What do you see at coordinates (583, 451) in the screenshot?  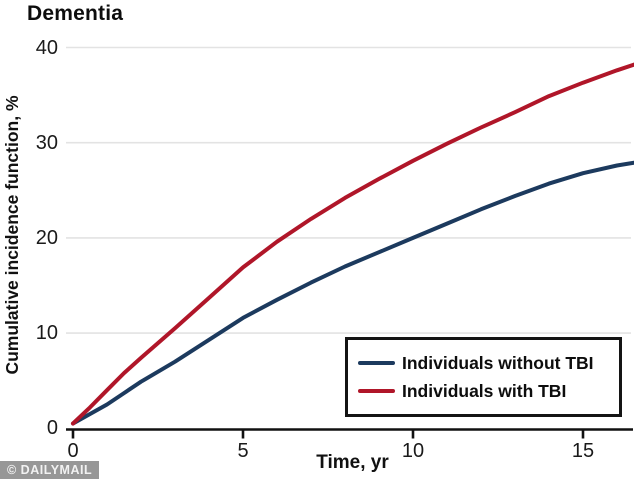 I see `x-tick-label: 15` at bounding box center [583, 451].